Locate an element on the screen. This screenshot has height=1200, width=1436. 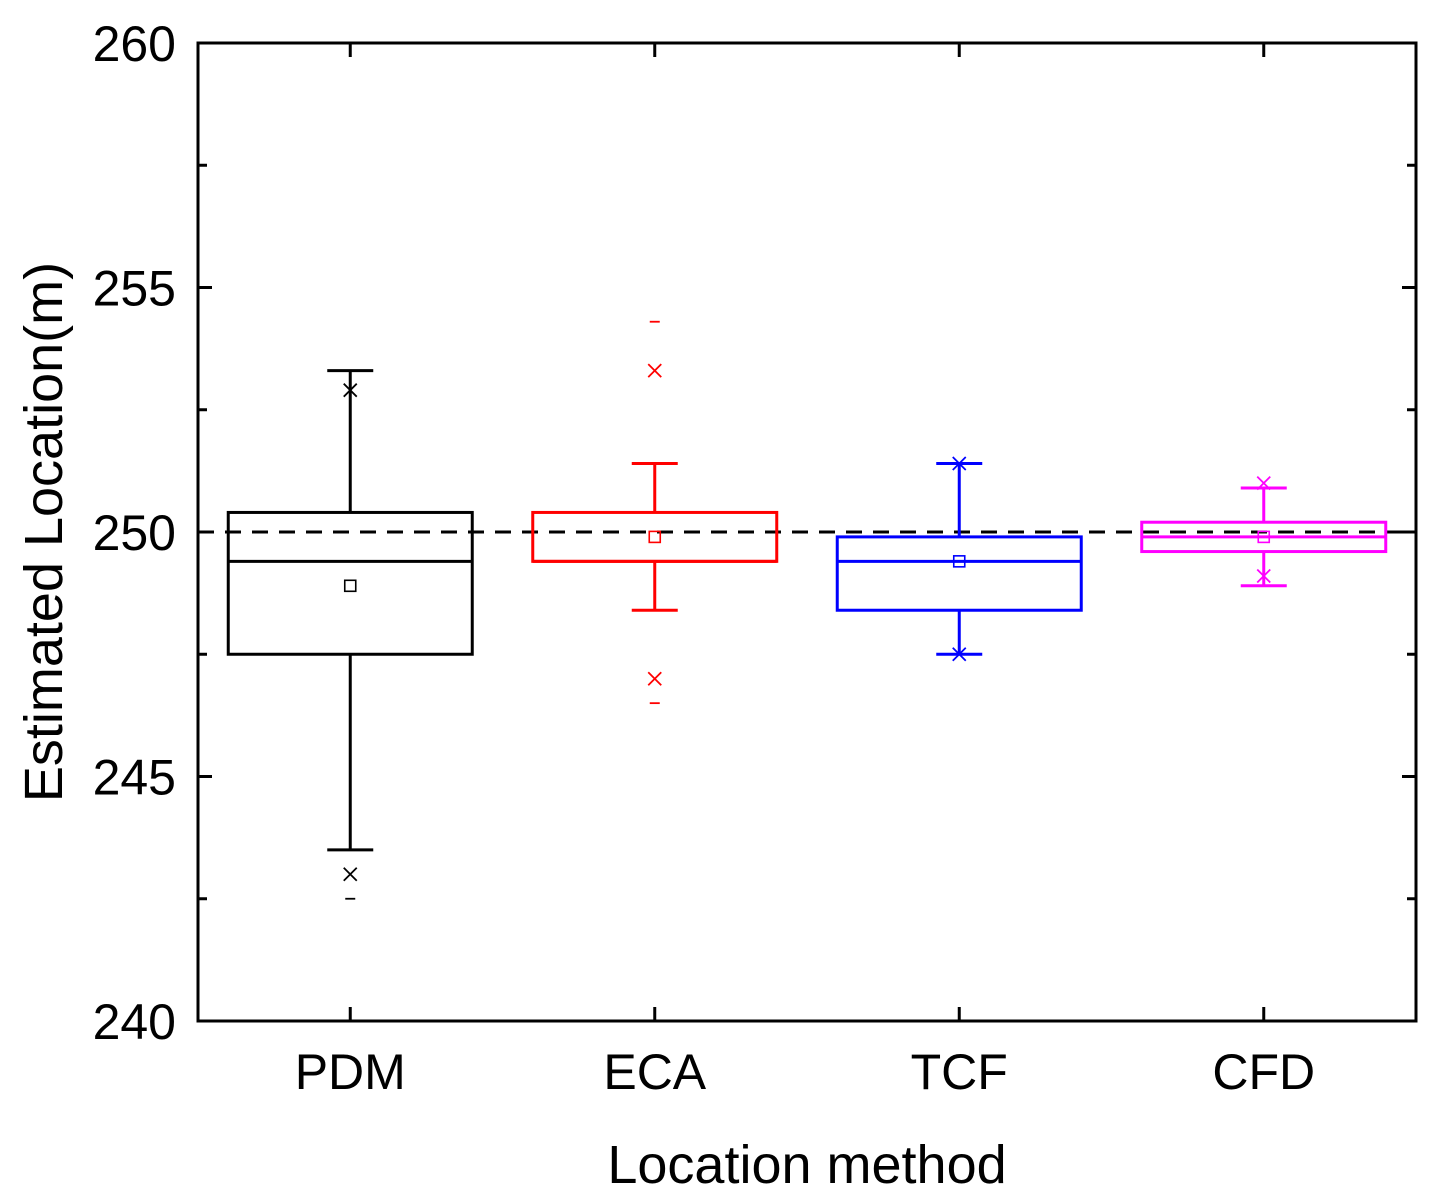
x-tick-label-eca: ECA is located at coordinates (654, 1072).